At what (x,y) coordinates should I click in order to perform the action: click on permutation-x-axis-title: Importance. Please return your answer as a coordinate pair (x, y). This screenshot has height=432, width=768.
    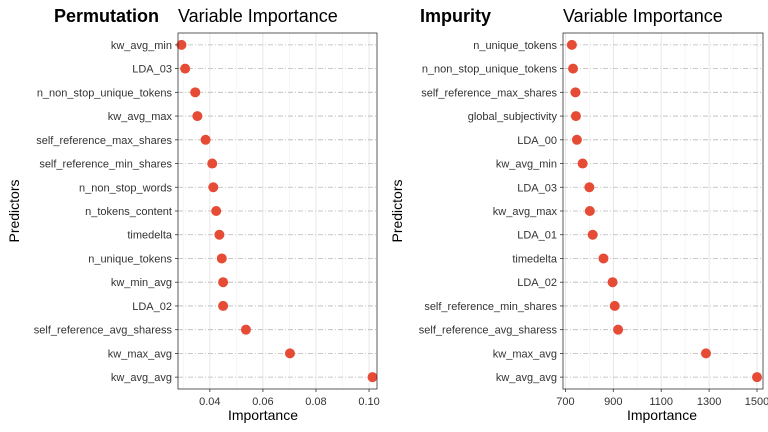
    Looking at the image, I should click on (263, 415).